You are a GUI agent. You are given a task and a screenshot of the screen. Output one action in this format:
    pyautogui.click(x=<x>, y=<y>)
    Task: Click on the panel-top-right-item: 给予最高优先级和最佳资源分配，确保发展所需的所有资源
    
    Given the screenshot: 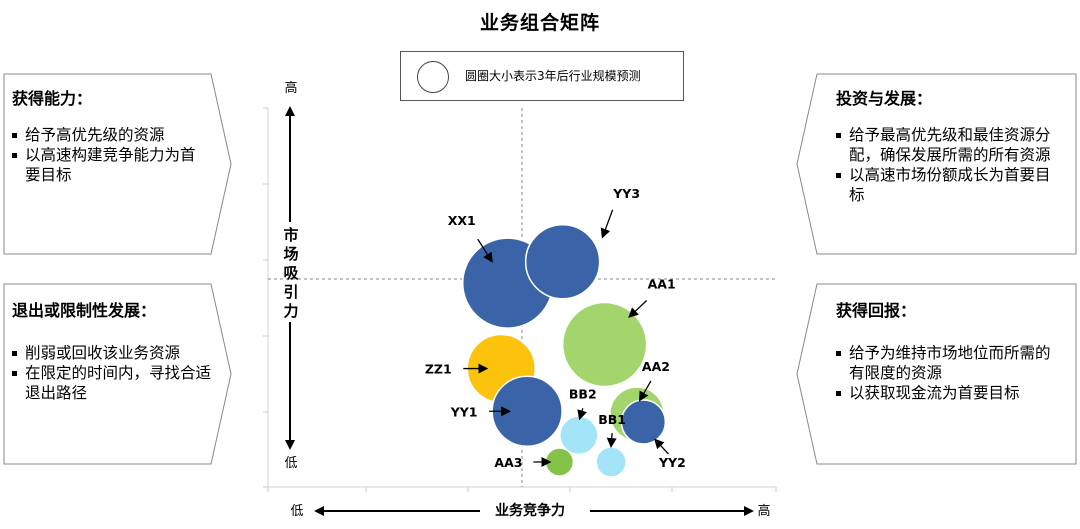 What is the action you would take?
    pyautogui.click(x=948, y=145)
    